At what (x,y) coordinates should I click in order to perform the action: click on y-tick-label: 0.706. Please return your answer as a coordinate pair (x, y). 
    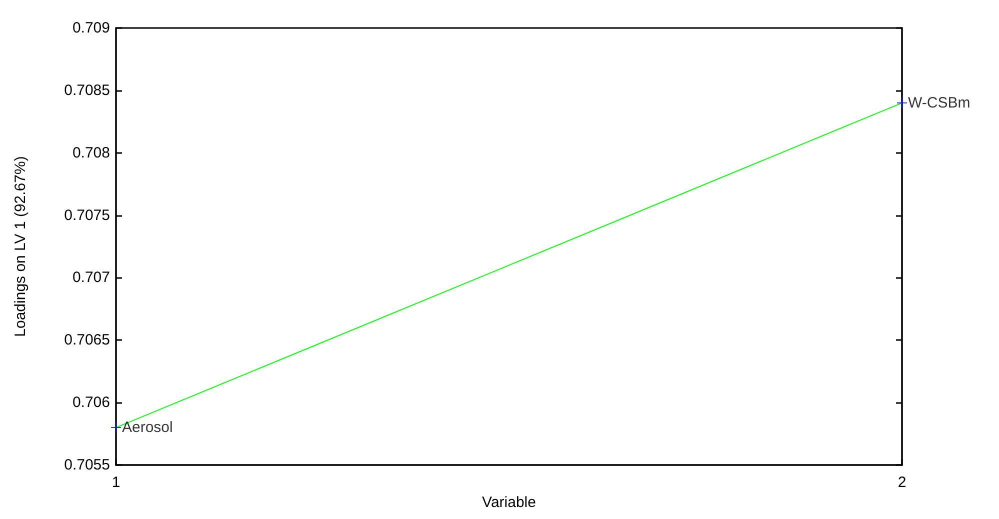
    Looking at the image, I should click on (91, 403).